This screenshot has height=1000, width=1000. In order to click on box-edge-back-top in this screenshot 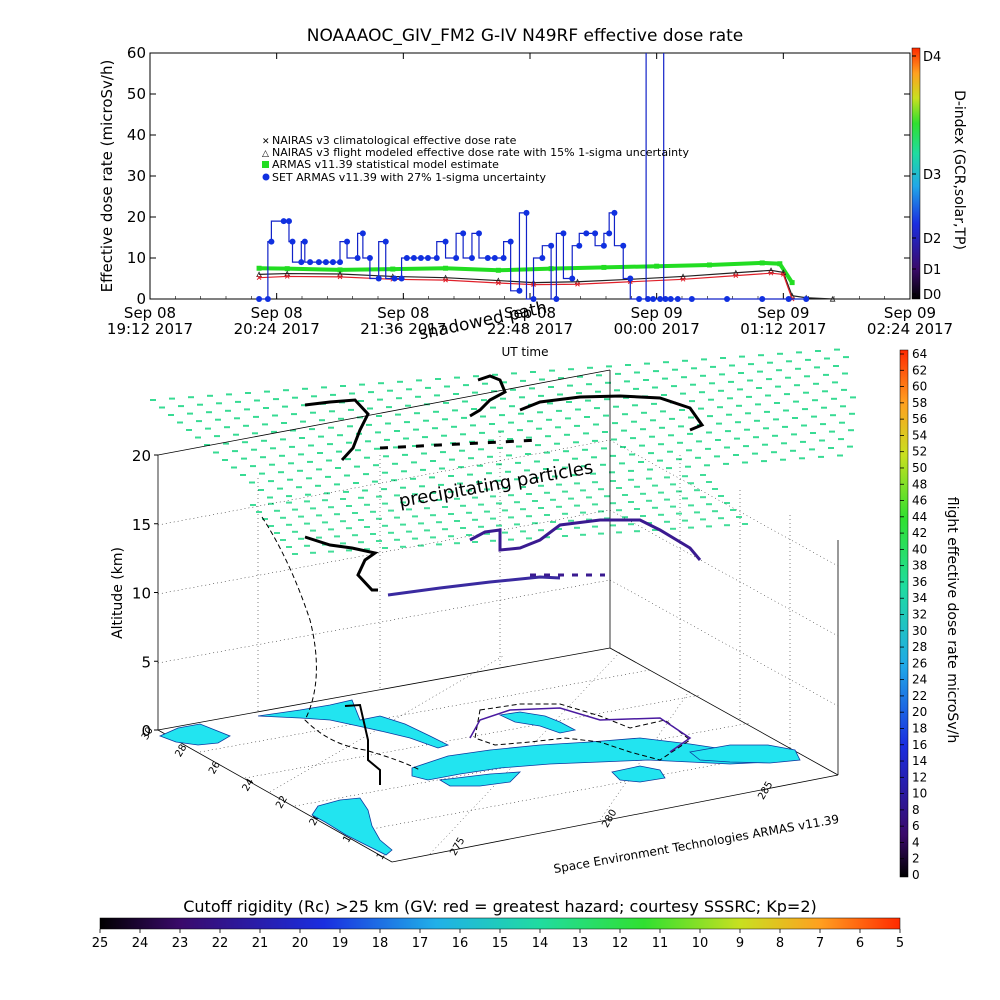, I will do `click(384, 412)`.